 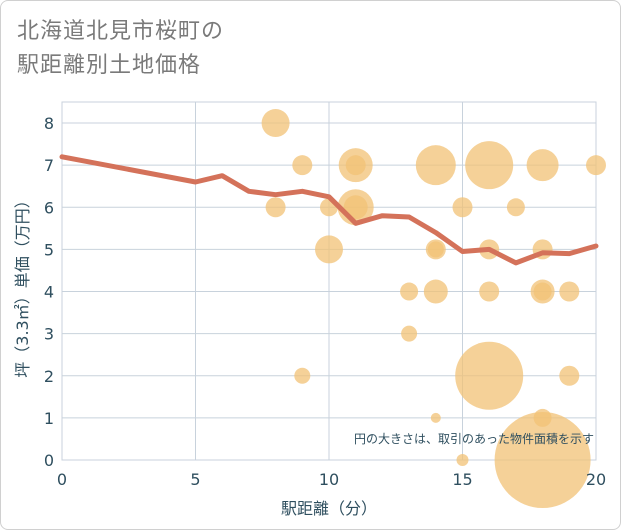 I want to click on x-tick-label: 0, so click(x=62, y=479).